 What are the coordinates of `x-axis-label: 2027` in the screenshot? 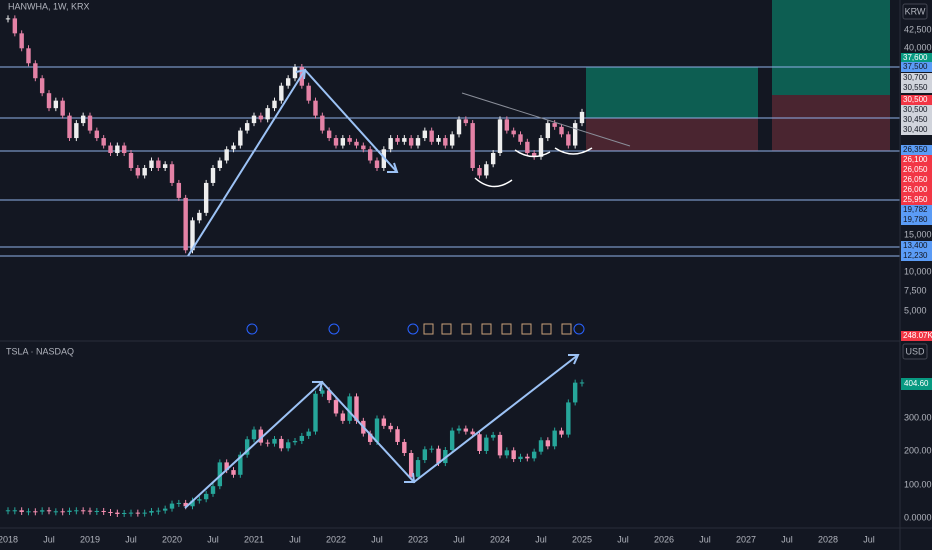 It's located at (746, 539).